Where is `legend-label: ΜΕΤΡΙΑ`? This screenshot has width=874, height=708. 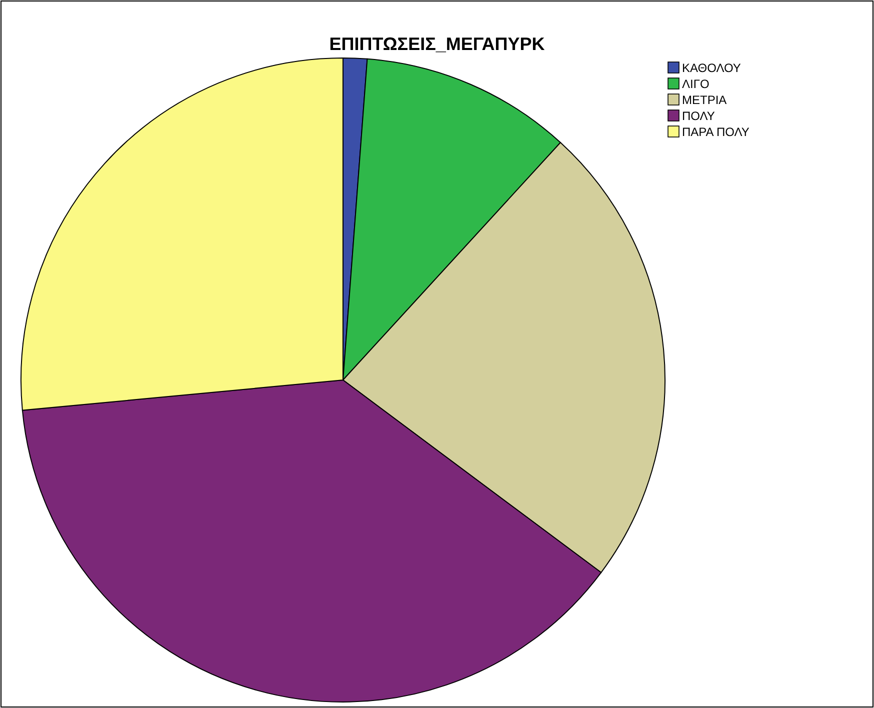 legend-label: ΜΕΤΡΙΑ is located at coordinates (704, 100).